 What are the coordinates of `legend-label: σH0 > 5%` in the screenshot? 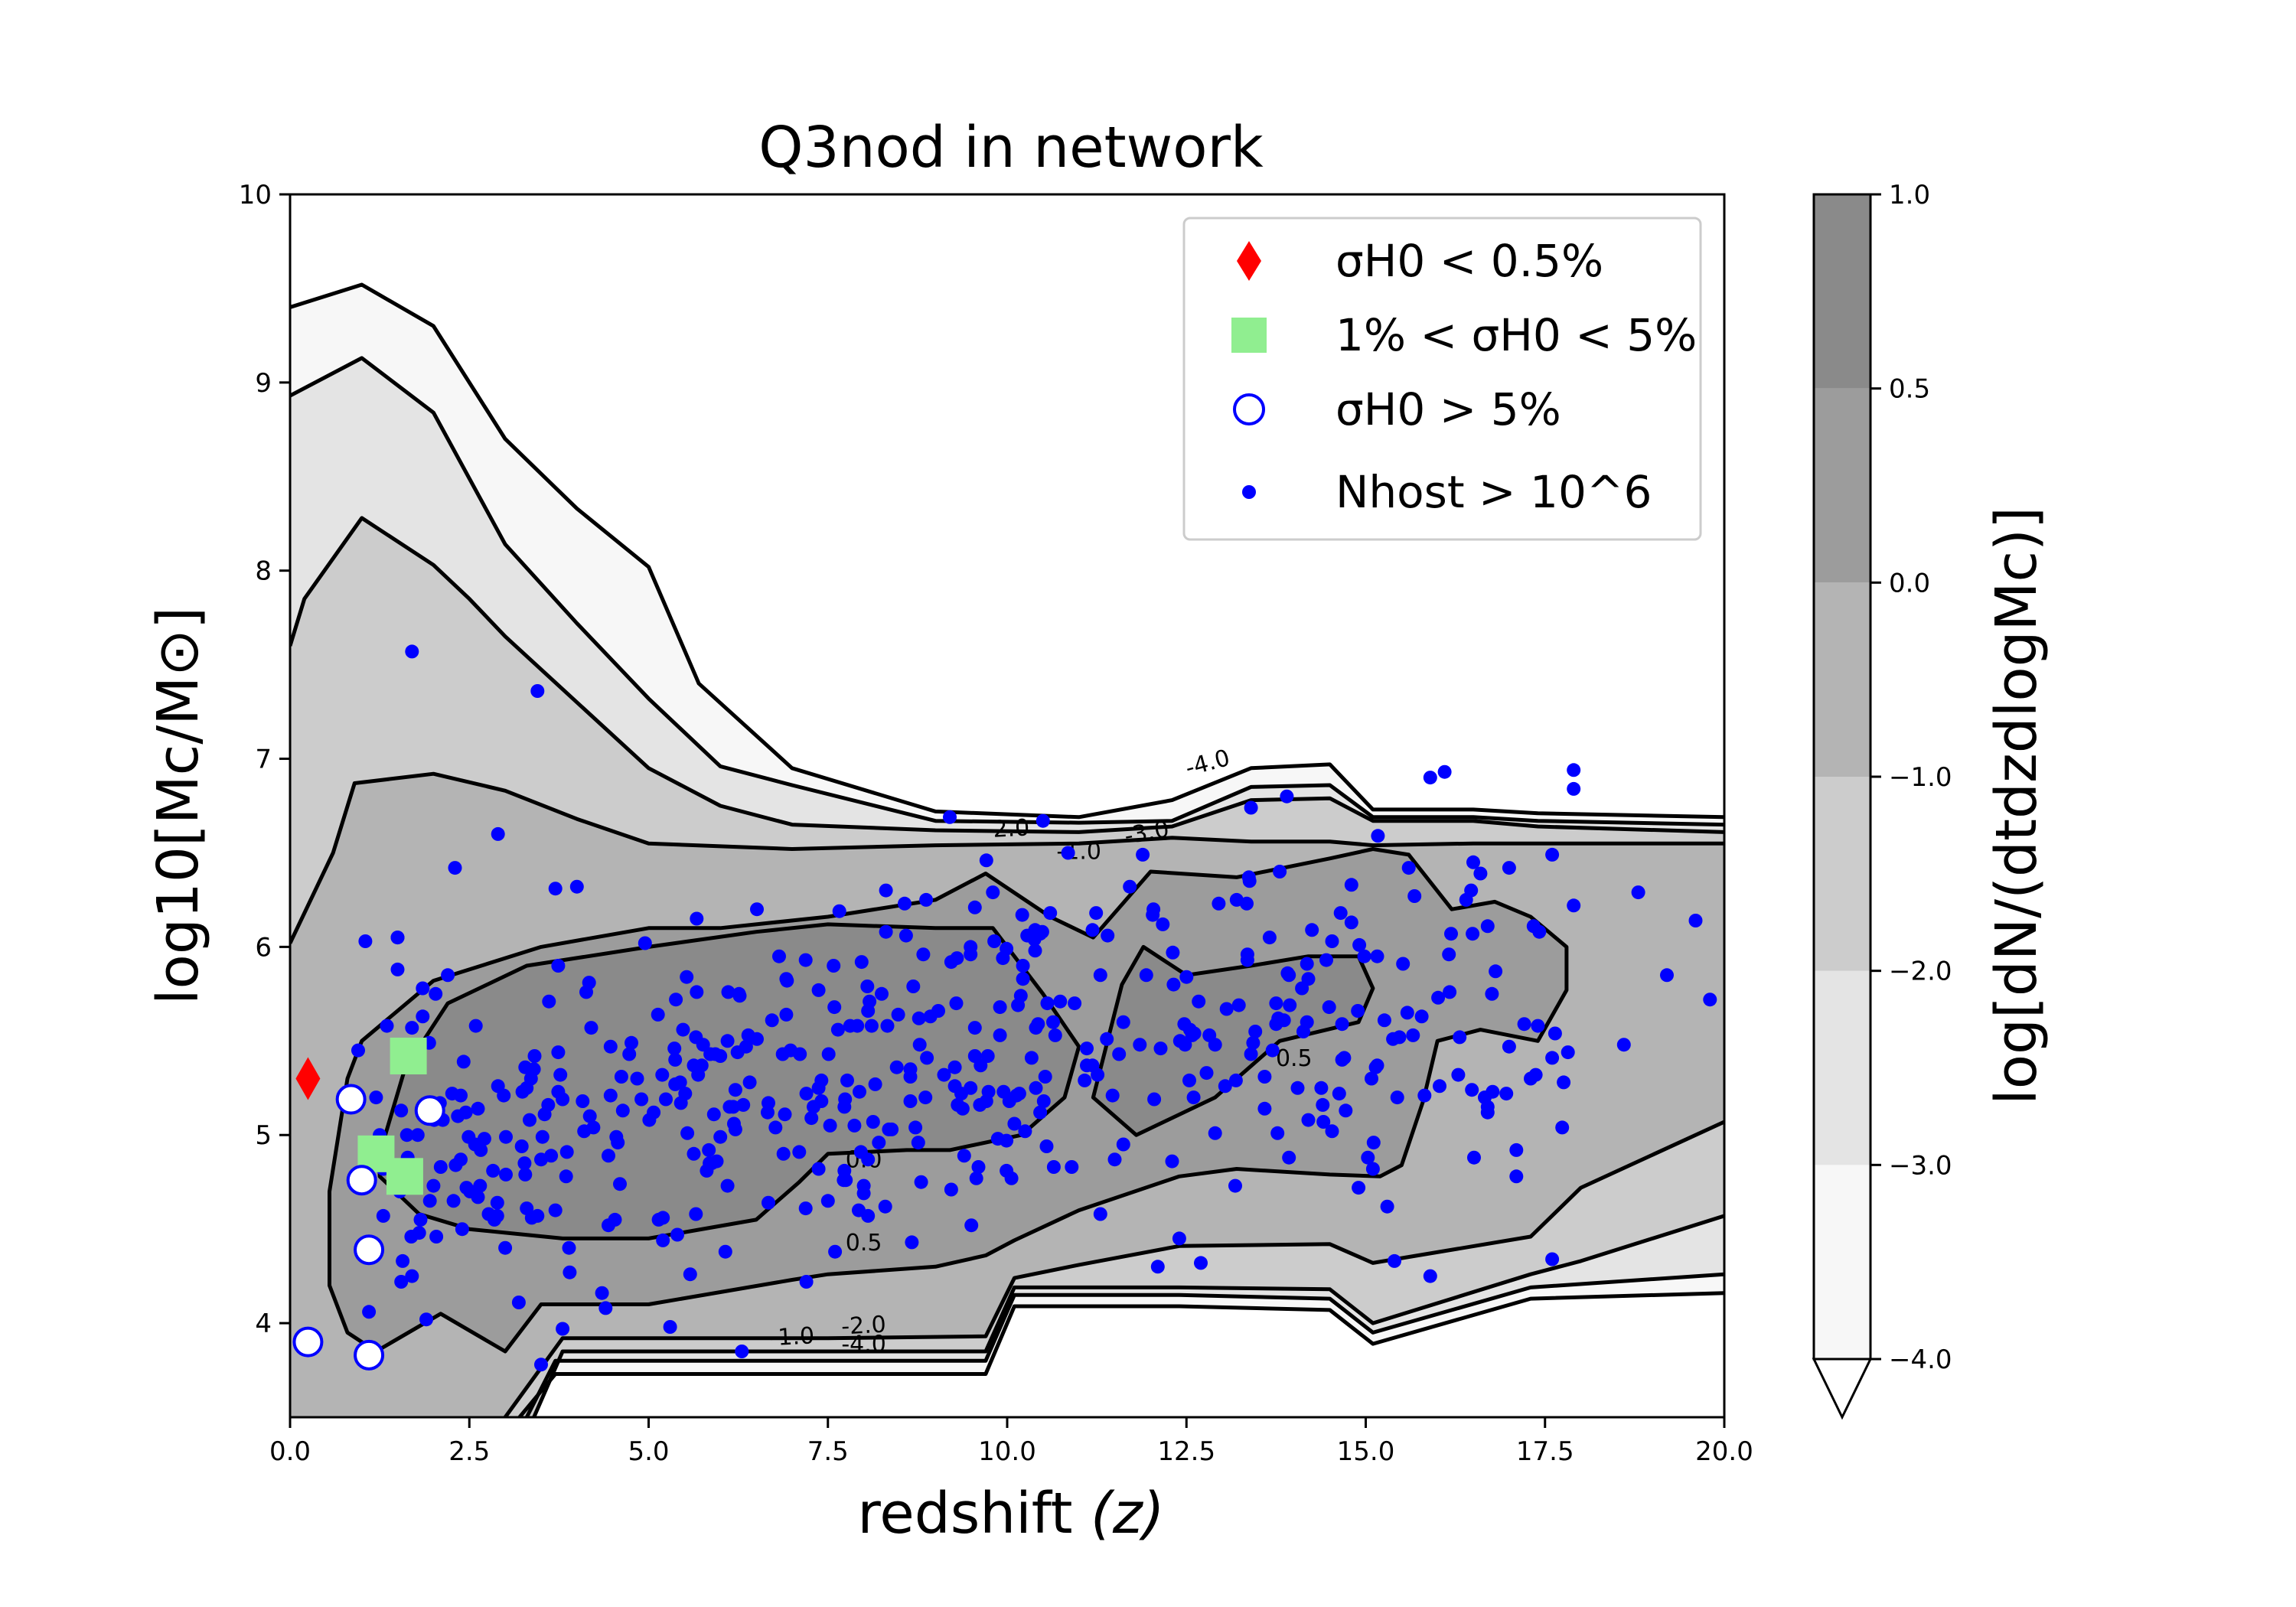 It's located at (1448, 409).